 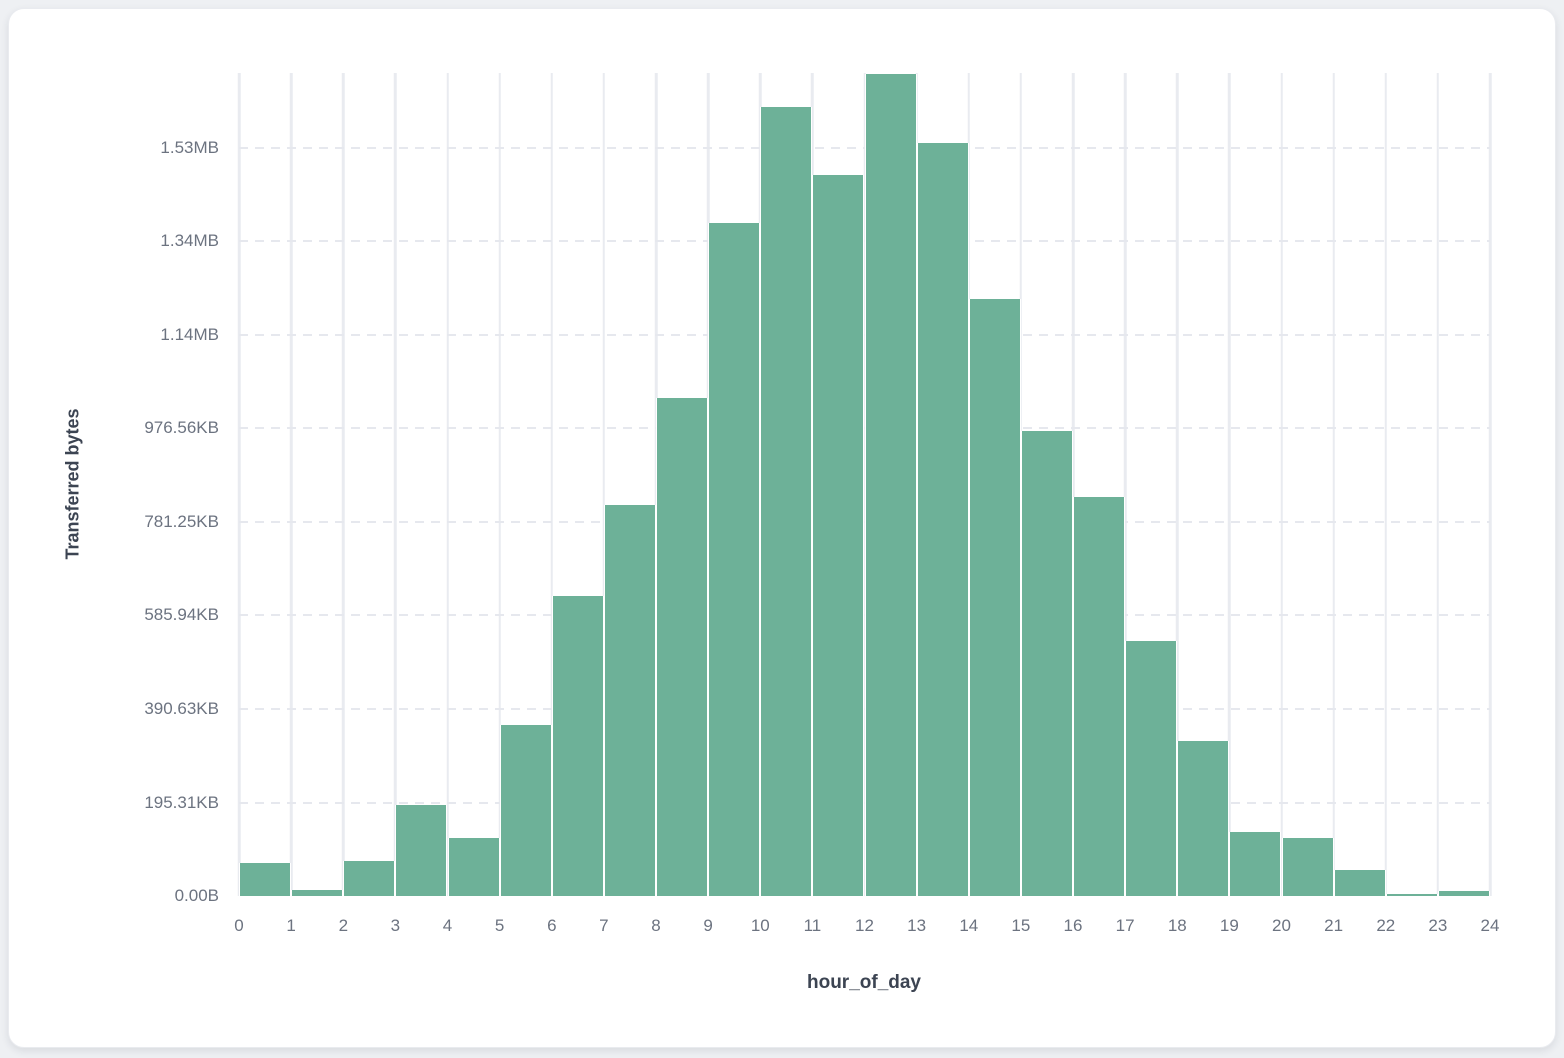 I want to click on y-tick-label: 390.63KB, so click(x=181, y=708).